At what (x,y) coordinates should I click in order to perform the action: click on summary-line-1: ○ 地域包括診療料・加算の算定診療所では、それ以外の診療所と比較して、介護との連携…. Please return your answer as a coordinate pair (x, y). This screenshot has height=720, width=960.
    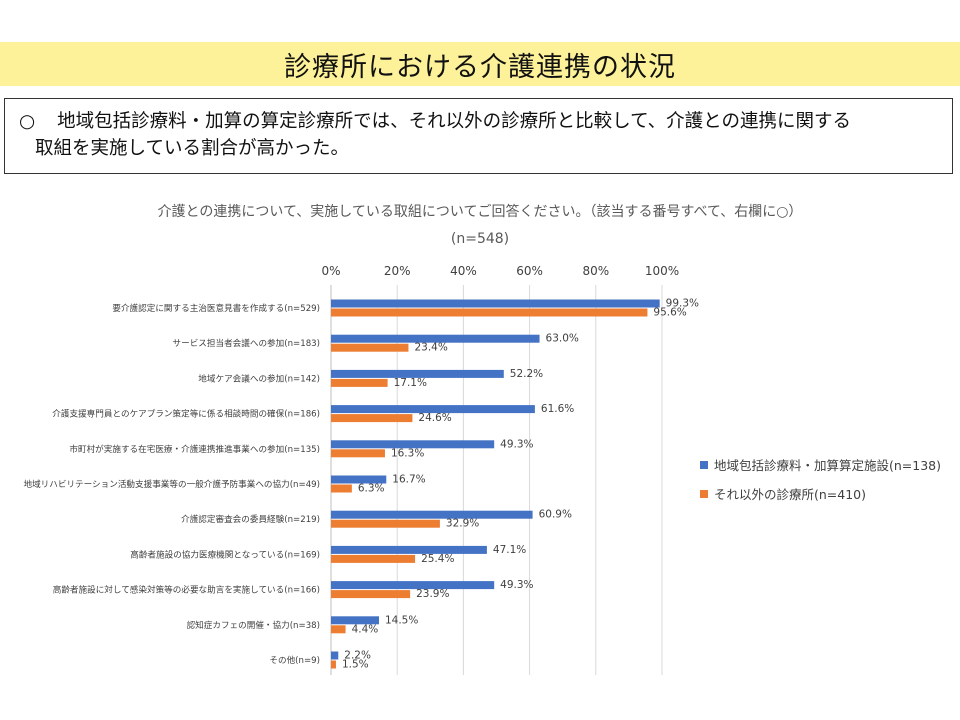
    Looking at the image, I should click on (479, 121).